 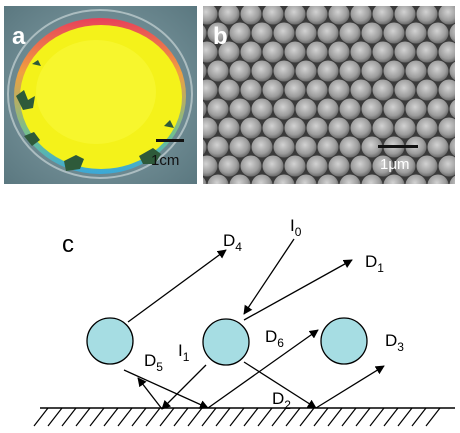 I want to click on residue-bottom, so click(x=74, y=163).